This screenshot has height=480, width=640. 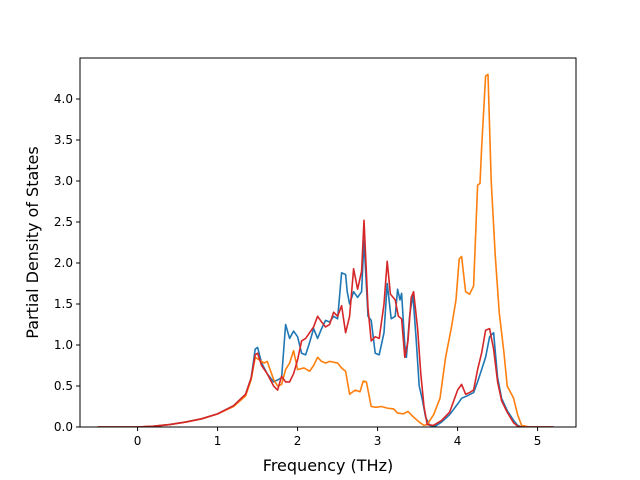 What do you see at coordinates (63, 263) in the screenshot?
I see `y-tick-label: 2.0` at bounding box center [63, 263].